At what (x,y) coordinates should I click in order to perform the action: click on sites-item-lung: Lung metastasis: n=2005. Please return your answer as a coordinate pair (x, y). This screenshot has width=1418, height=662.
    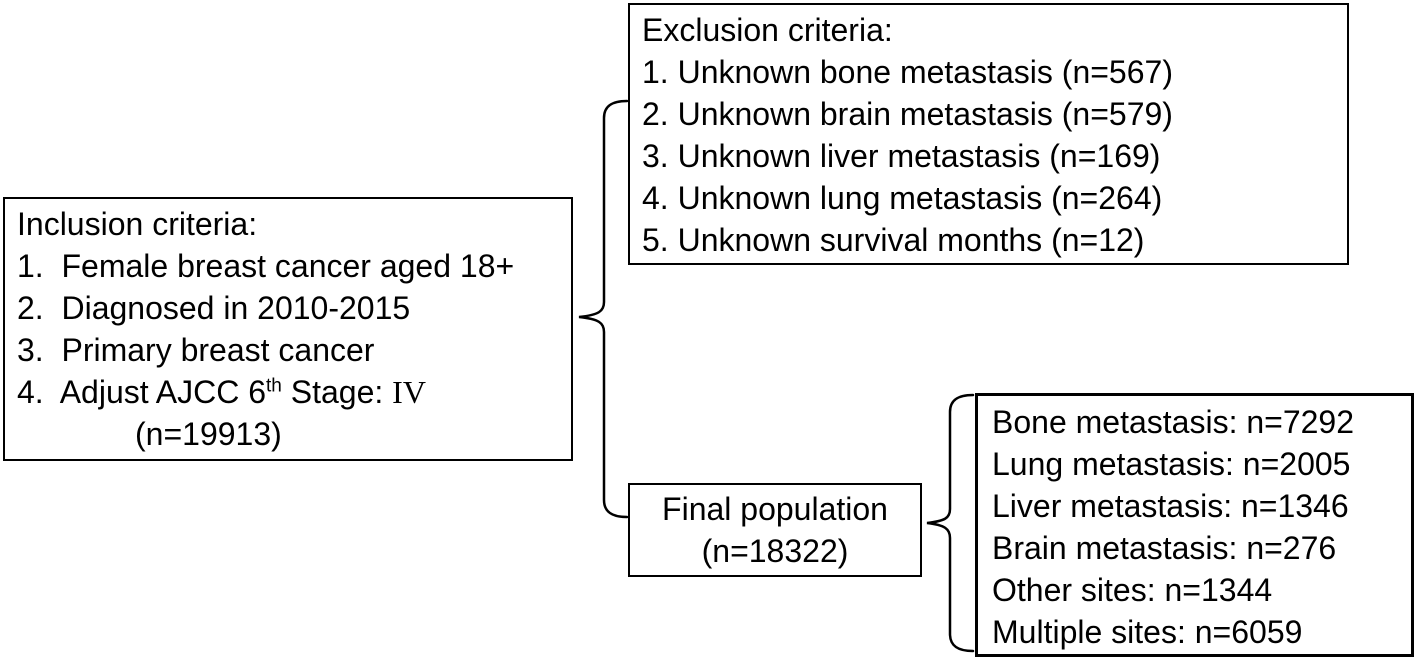
    Looking at the image, I should click on (1171, 464).